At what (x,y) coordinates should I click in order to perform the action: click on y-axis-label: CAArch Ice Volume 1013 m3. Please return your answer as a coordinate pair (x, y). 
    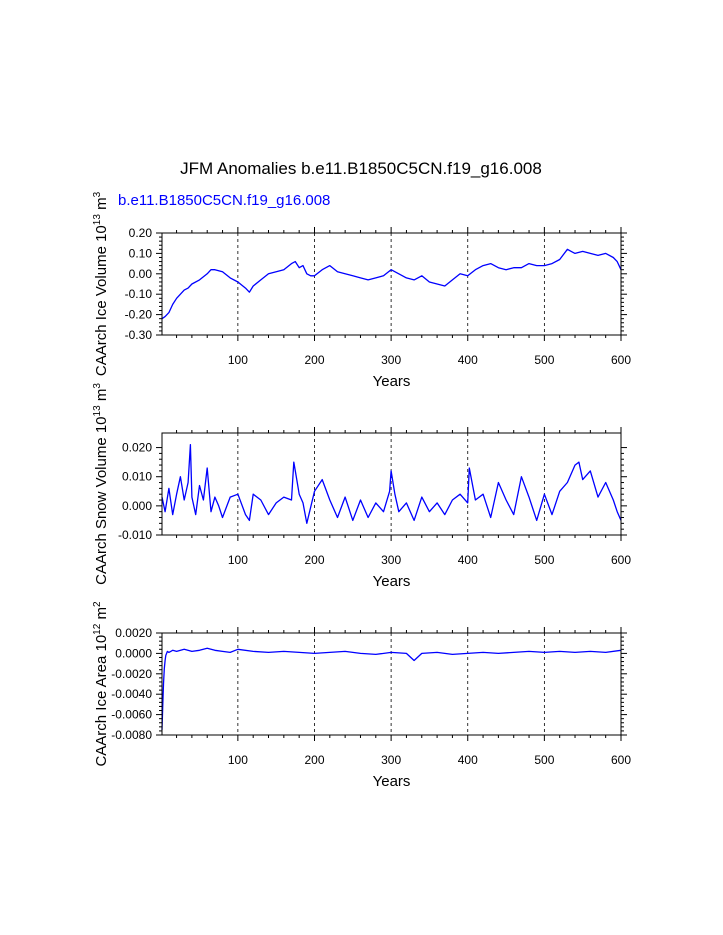
    Looking at the image, I should click on (101, 283).